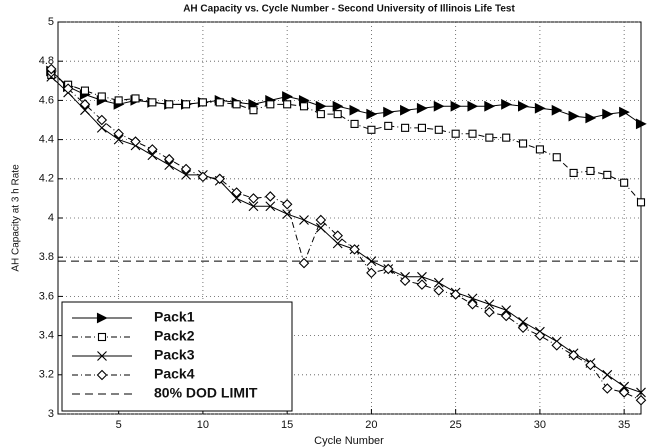  What do you see at coordinates (174, 355) in the screenshot?
I see `legend-label: Pack3` at bounding box center [174, 355].